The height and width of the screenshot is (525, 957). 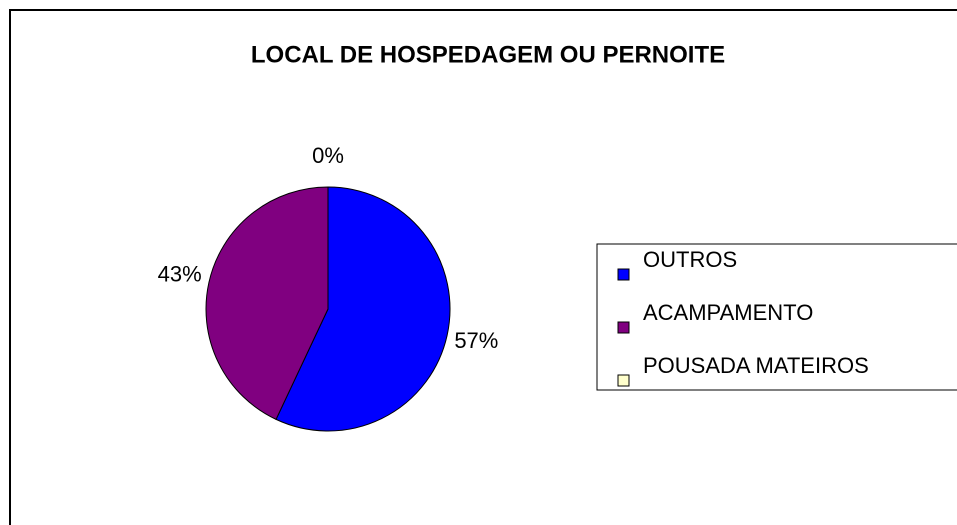 I want to click on data-label: 0%, so click(x=328, y=155).